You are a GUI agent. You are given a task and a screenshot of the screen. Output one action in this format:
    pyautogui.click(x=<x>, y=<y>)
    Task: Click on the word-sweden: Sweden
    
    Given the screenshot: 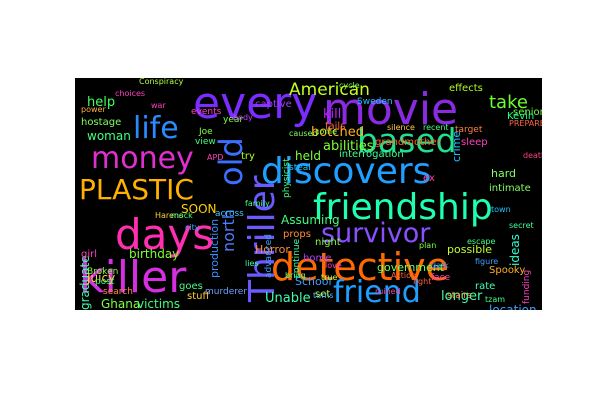 What is the action you would take?
    pyautogui.click(x=375, y=102)
    